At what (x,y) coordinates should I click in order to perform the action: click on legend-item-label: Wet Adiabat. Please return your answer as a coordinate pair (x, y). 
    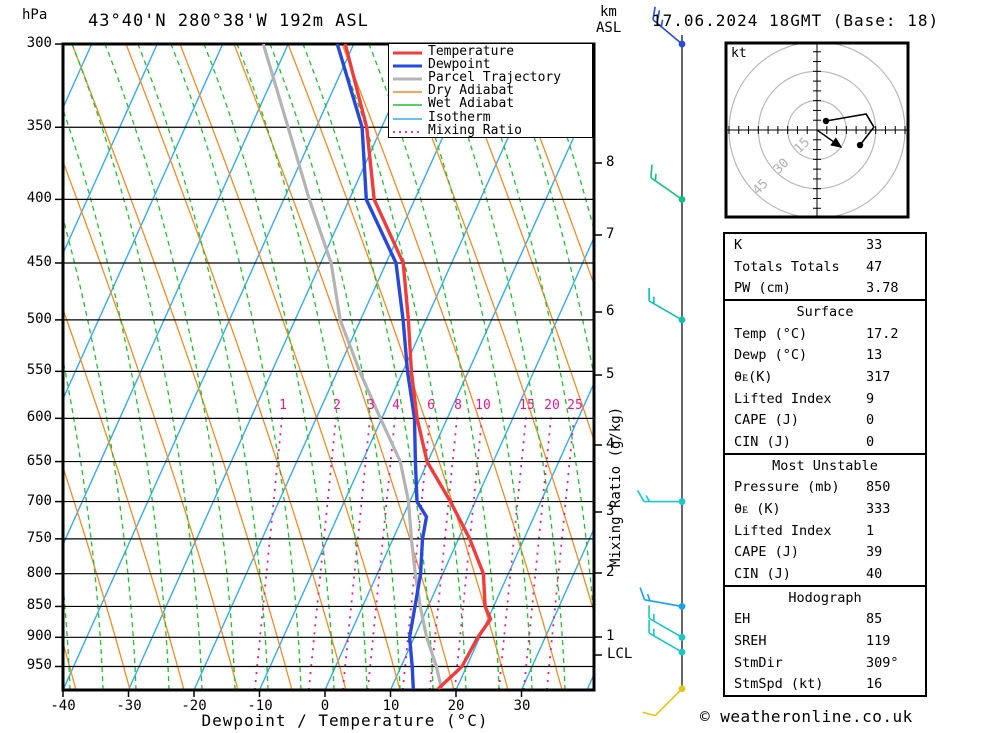
    Looking at the image, I should click on (471, 104).